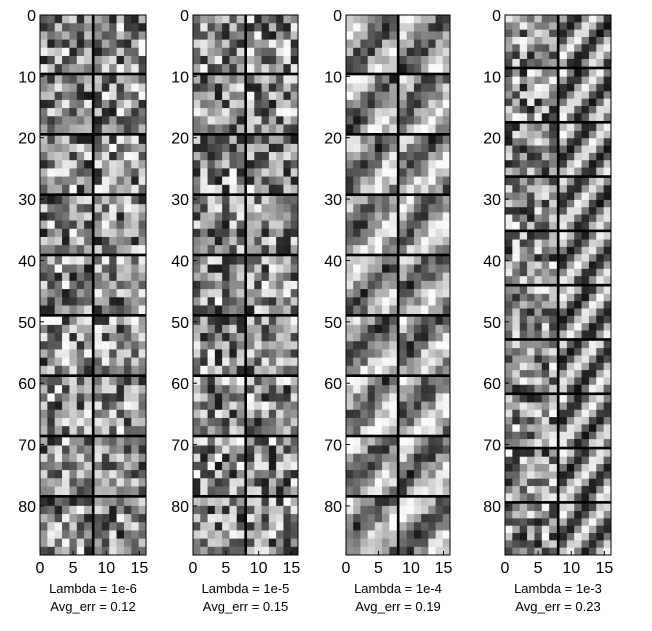  Describe the element at coordinates (273, 104) in the screenshot. I see `filter-tile` at that location.